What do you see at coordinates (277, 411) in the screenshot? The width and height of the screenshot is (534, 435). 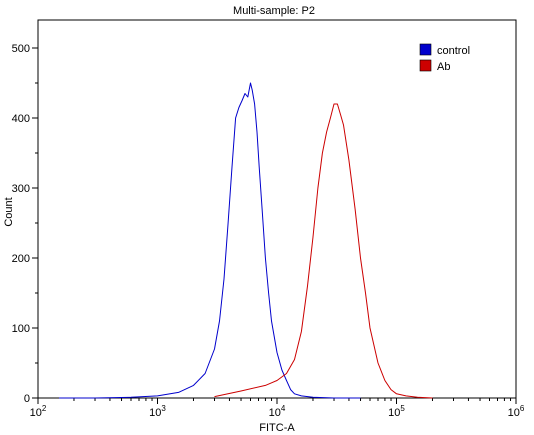 I see `x-tick-label: 10⁴` at bounding box center [277, 411].